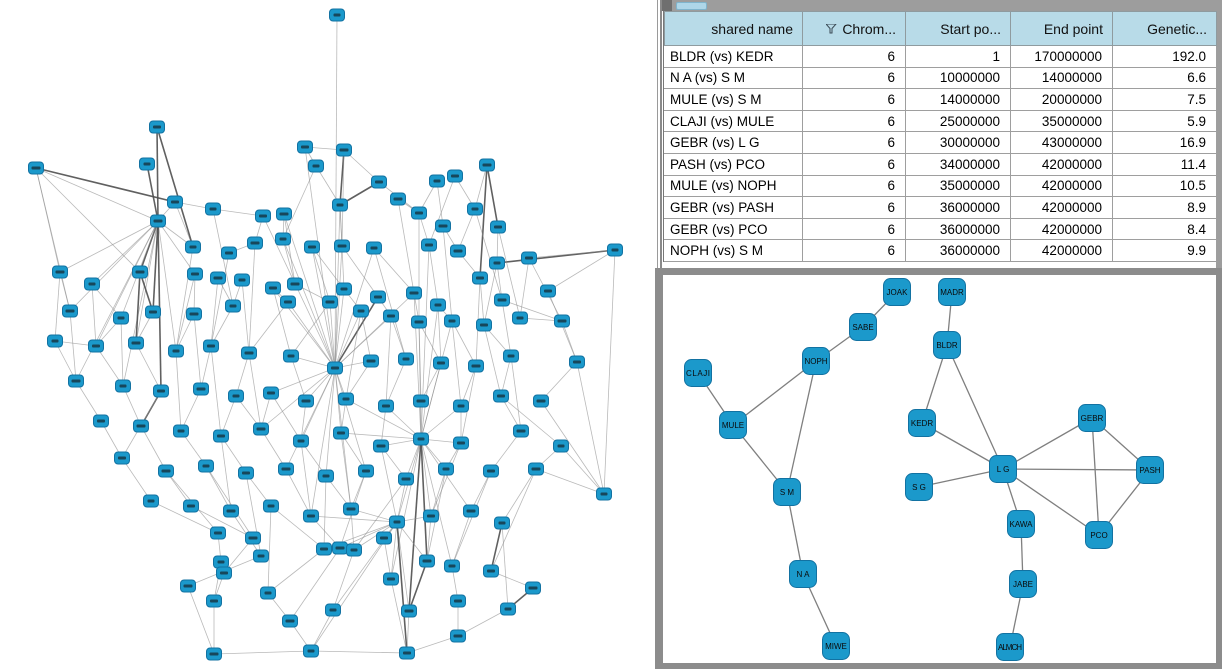 This screenshot has width=1222, height=669. Describe the element at coordinates (1062, 229) in the screenshot. I see `table-cell: 42000000` at that location.